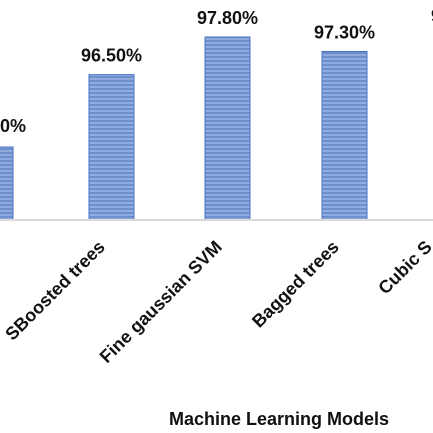 This screenshot has width=433, height=433. Describe the element at coordinates (7, 183) in the screenshot. I see `bar-leftmost-partial` at that location.